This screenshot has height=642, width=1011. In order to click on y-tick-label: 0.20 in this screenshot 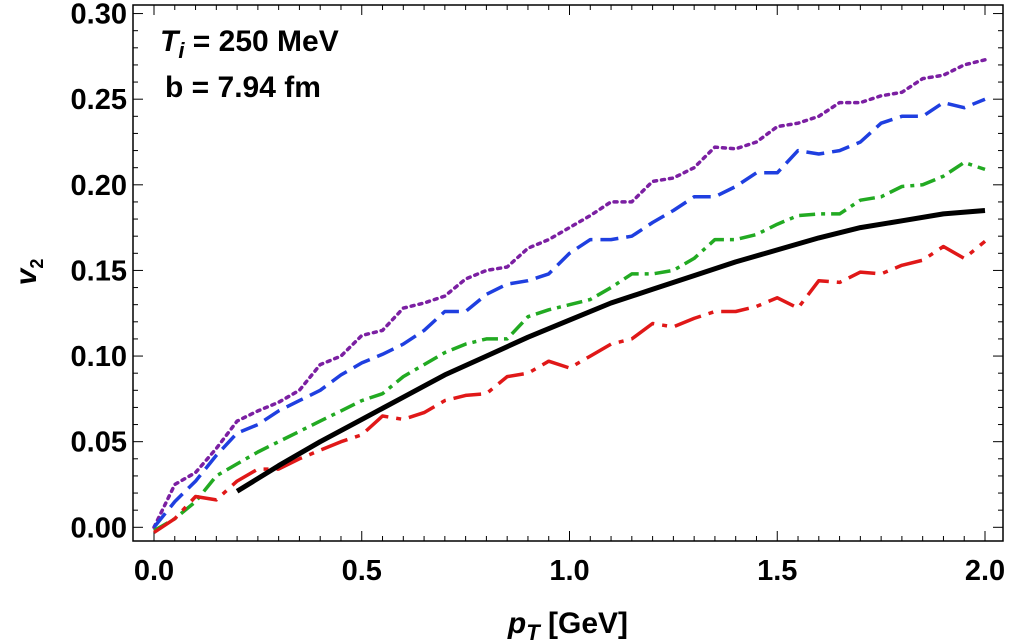, I will do `click(99, 186)`.